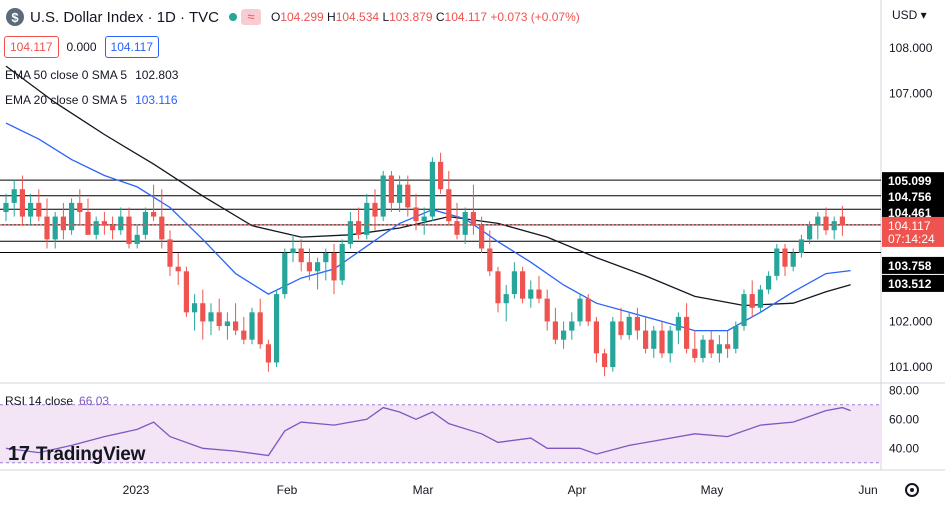  I want to click on level-label: 105.099, so click(910, 181).